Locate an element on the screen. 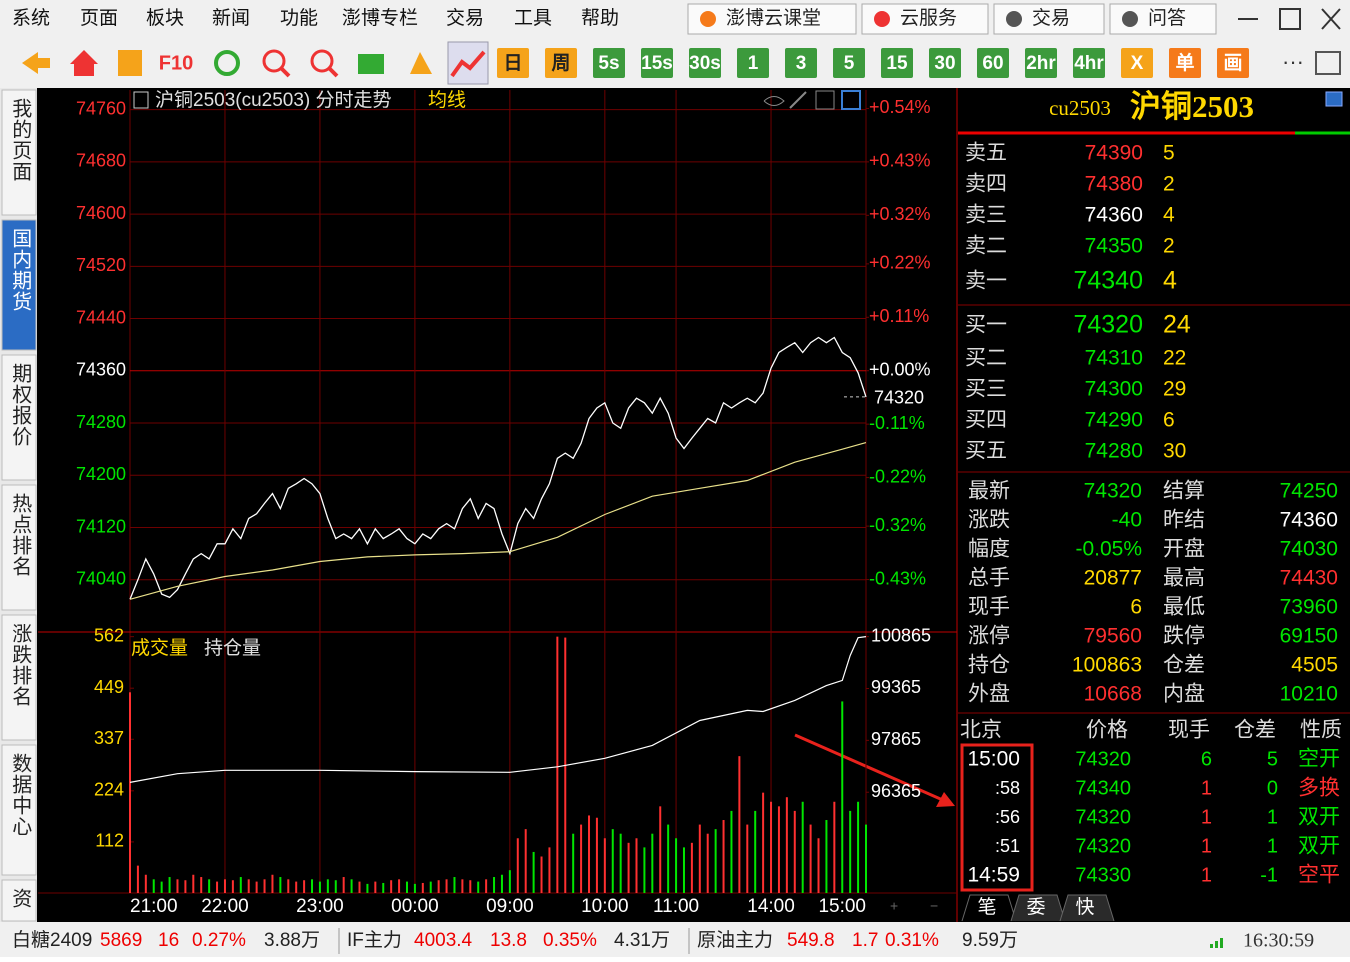 The width and height of the screenshot is (1350, 962). y2-tick-label: -0.43% is located at coordinates (897, 578).